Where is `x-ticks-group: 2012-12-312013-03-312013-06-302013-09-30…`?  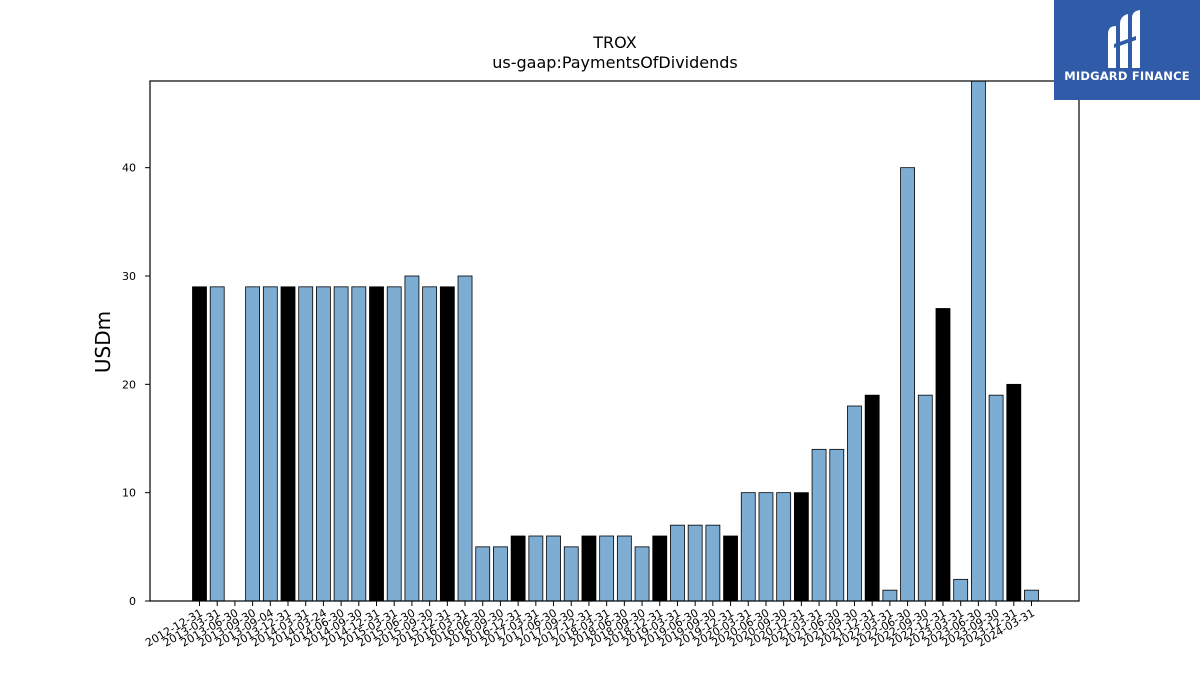
x-ticks-group: 2012-12-312013-03-312013-06-302013-09-30… is located at coordinates (590, 625).